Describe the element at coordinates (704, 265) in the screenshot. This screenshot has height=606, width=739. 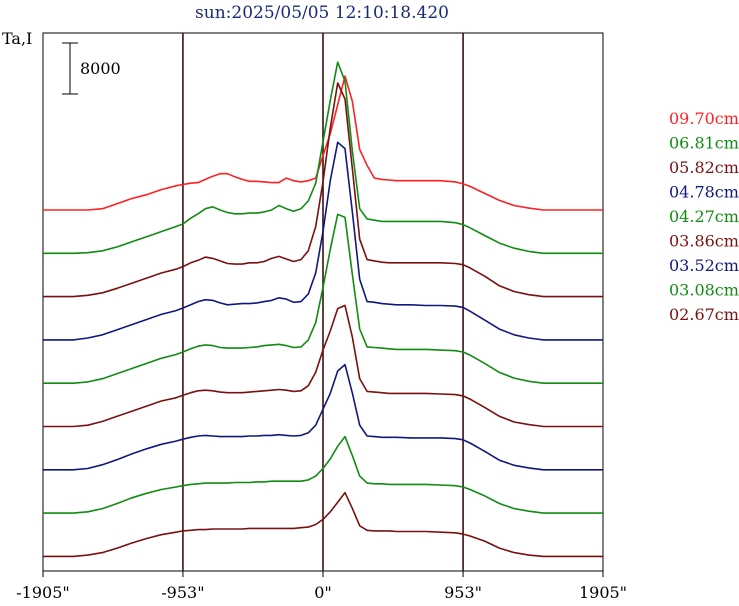
I see `legend-entry-03.52cm: 03.52cm` at that location.